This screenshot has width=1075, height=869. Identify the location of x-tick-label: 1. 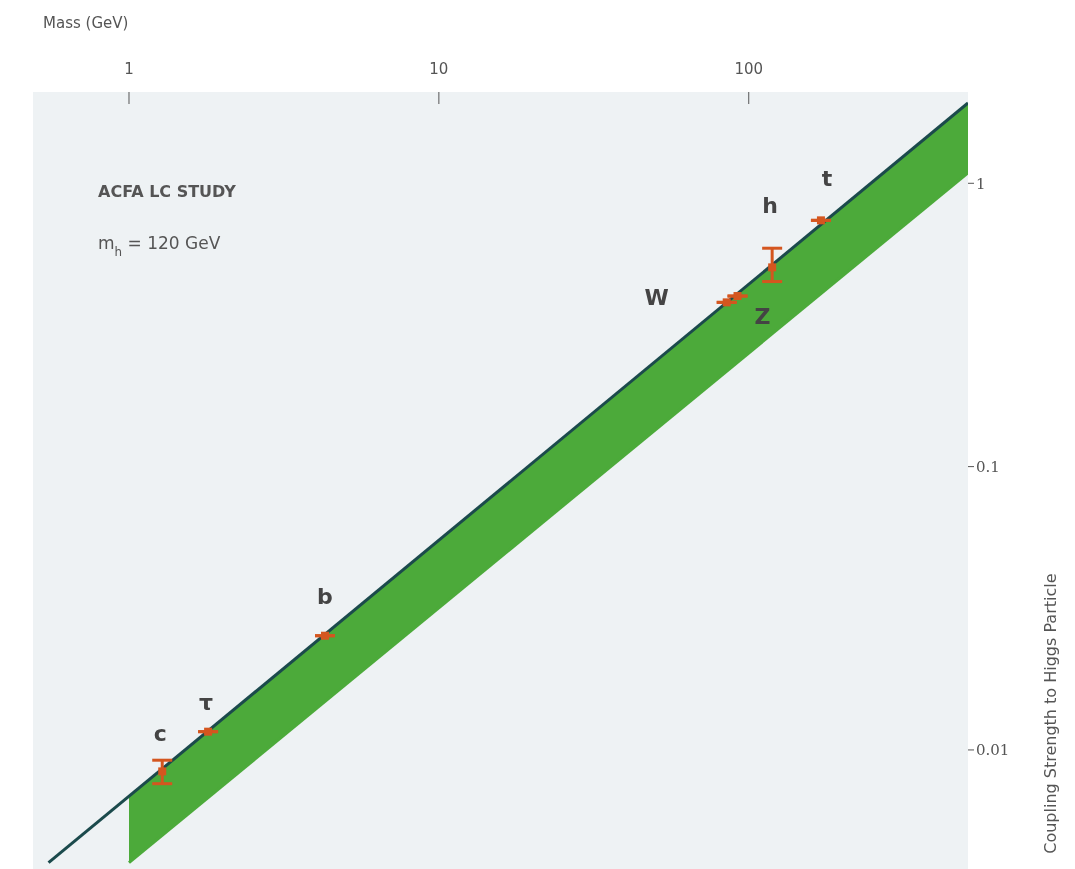
(129, 69).